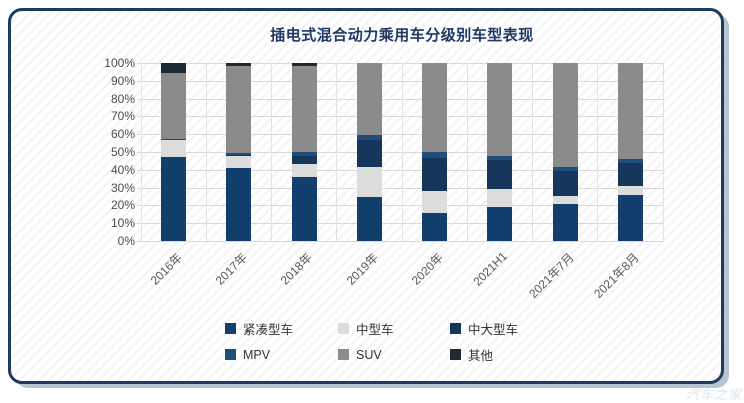  I want to click on legend-item: 中大型车, so click(515, 328).